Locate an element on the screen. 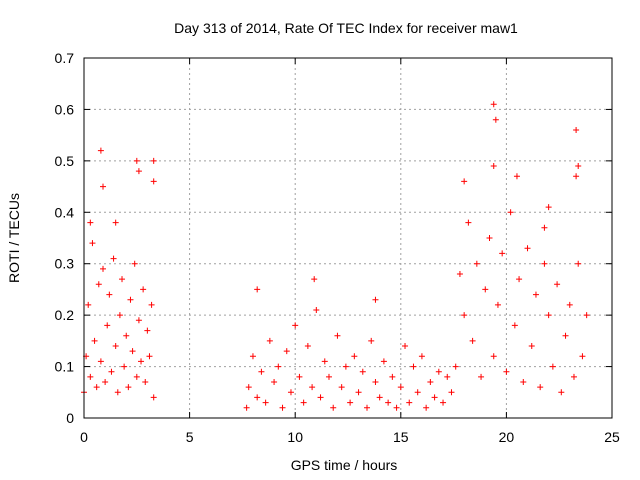 The image size is (640, 480). y-tick-label: 0.6 is located at coordinates (65, 109).